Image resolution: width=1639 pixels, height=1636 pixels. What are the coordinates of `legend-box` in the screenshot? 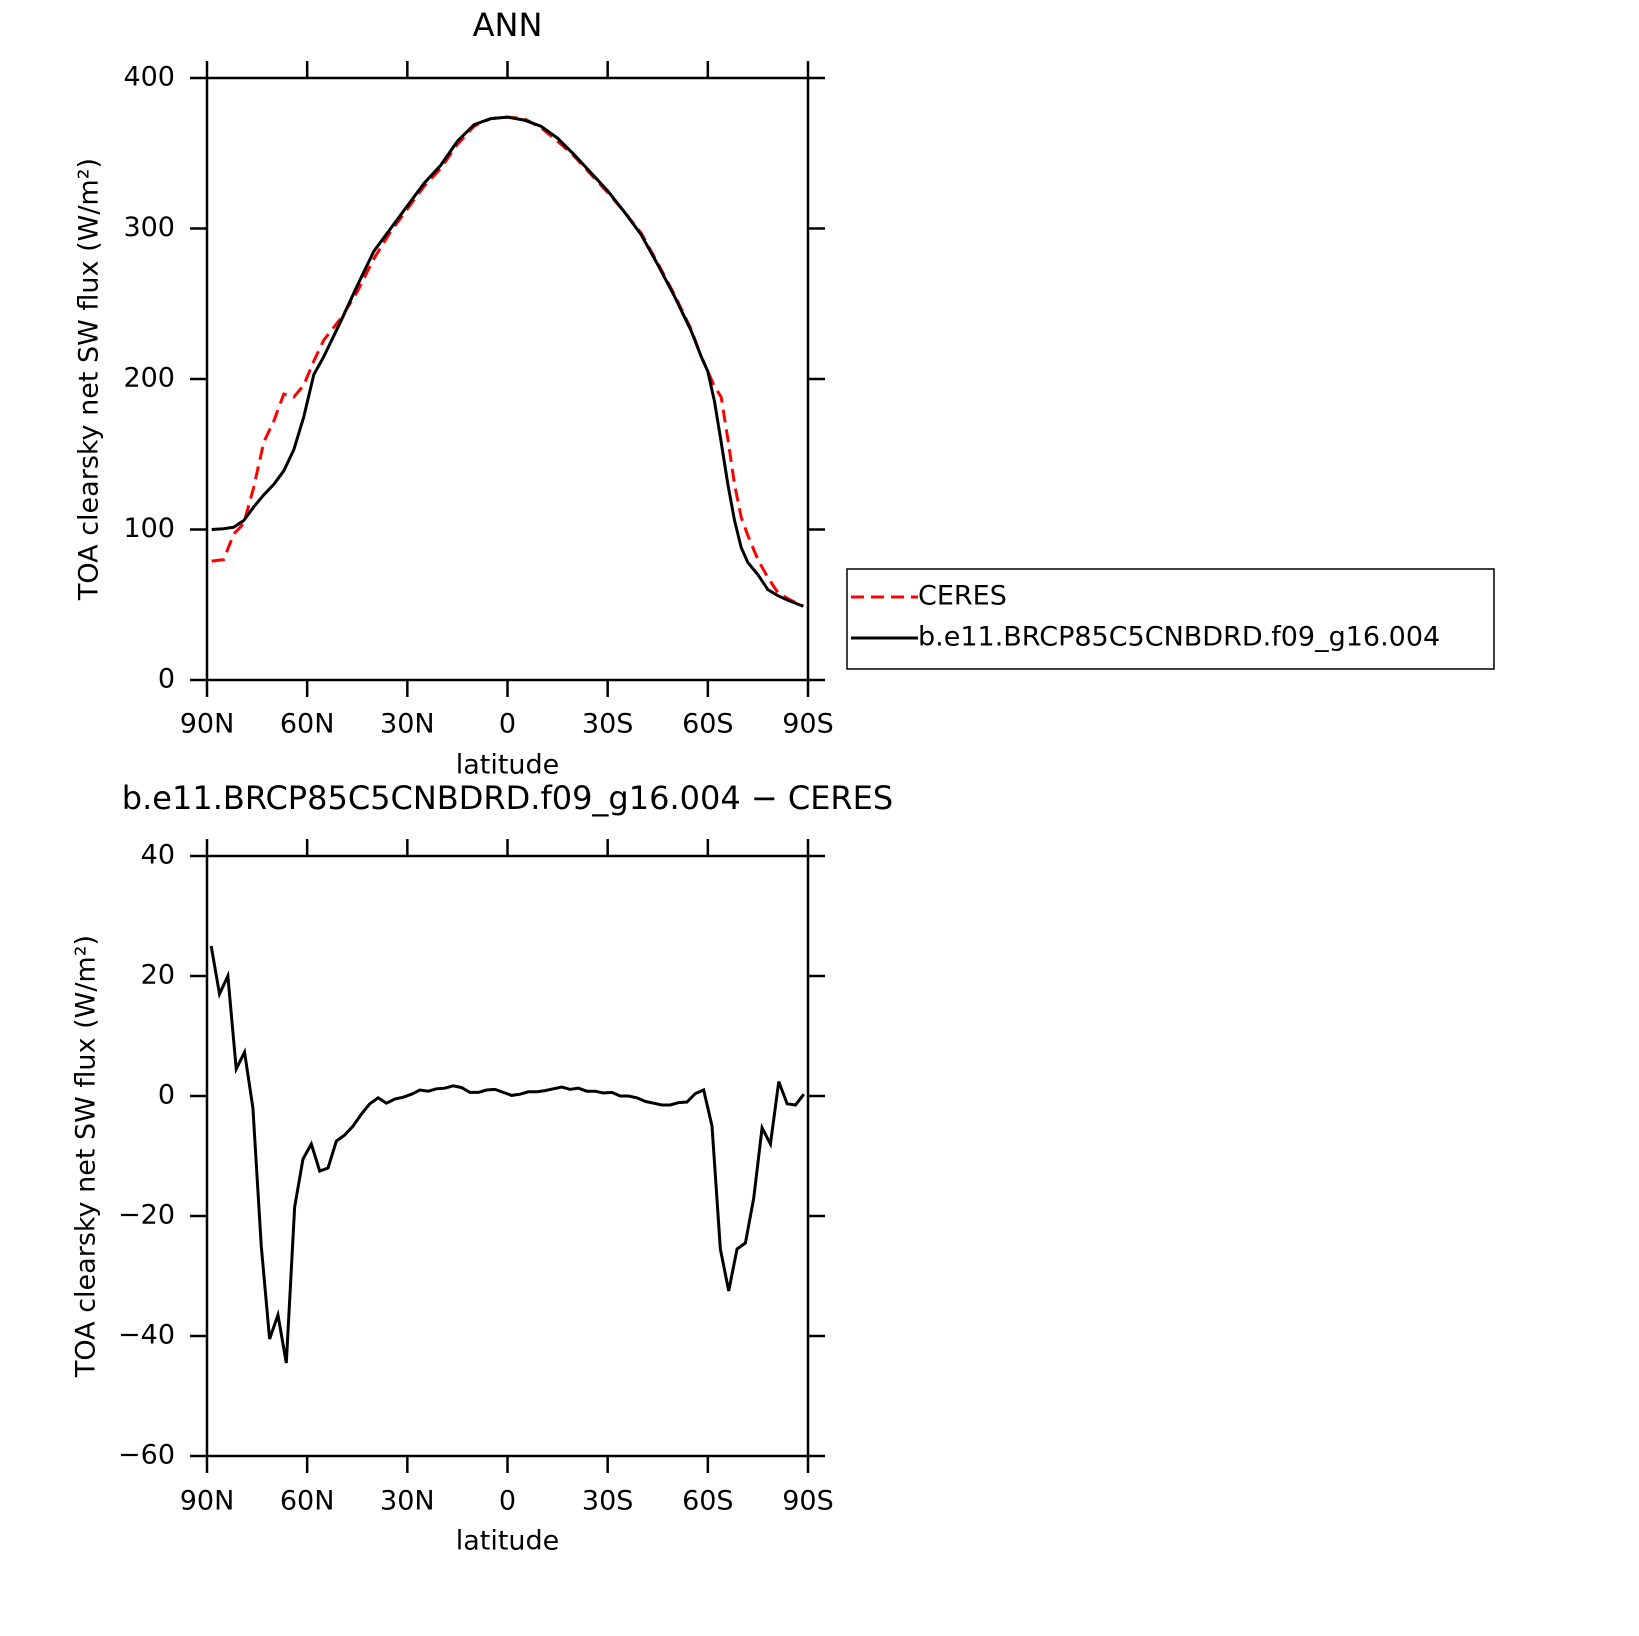 It's located at (1170, 619).